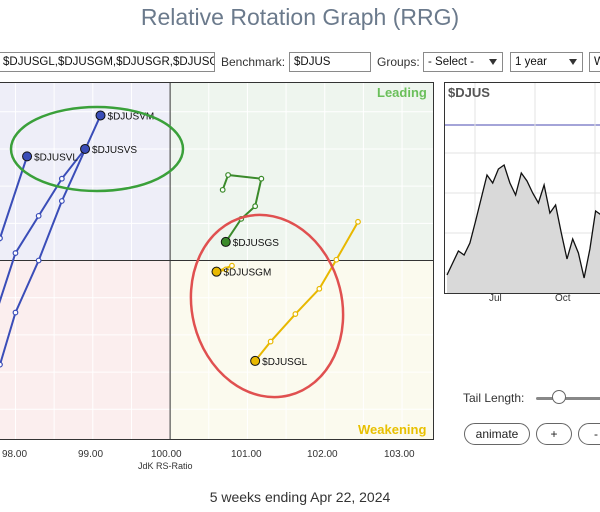 This screenshot has height=512, width=600. I want to click on series-label: $DJUSGL, so click(284, 362).